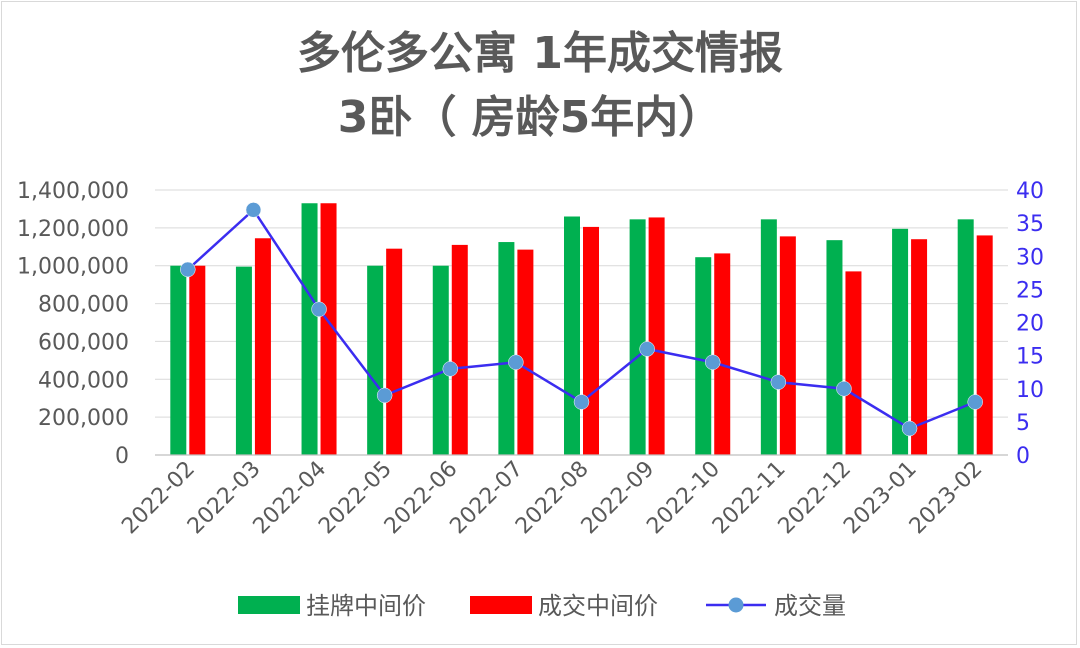  What do you see at coordinates (1030, 191) in the screenshot?
I see `right-axis-tick-label: 40` at bounding box center [1030, 191].